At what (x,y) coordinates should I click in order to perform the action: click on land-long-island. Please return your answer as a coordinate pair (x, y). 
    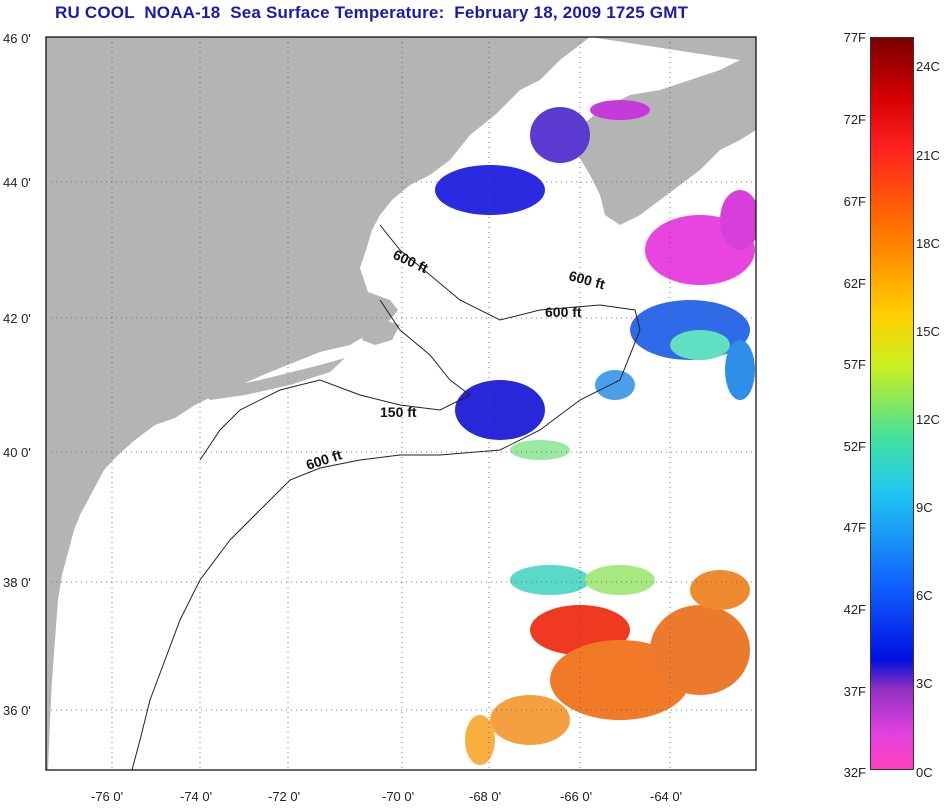
    Looking at the image, I should click on (272, 379).